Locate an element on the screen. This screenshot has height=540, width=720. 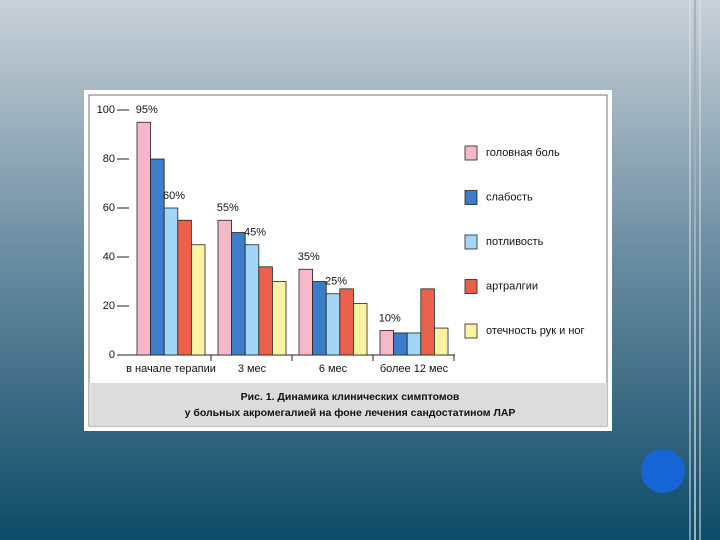
value-label: 45% is located at coordinates (255, 233).